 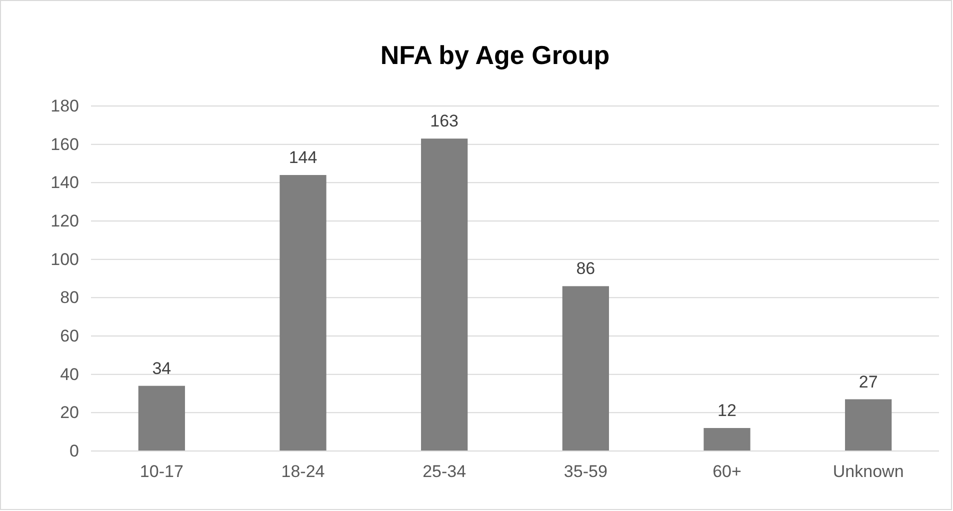 I want to click on y-tick-label: 20, so click(x=69, y=412).